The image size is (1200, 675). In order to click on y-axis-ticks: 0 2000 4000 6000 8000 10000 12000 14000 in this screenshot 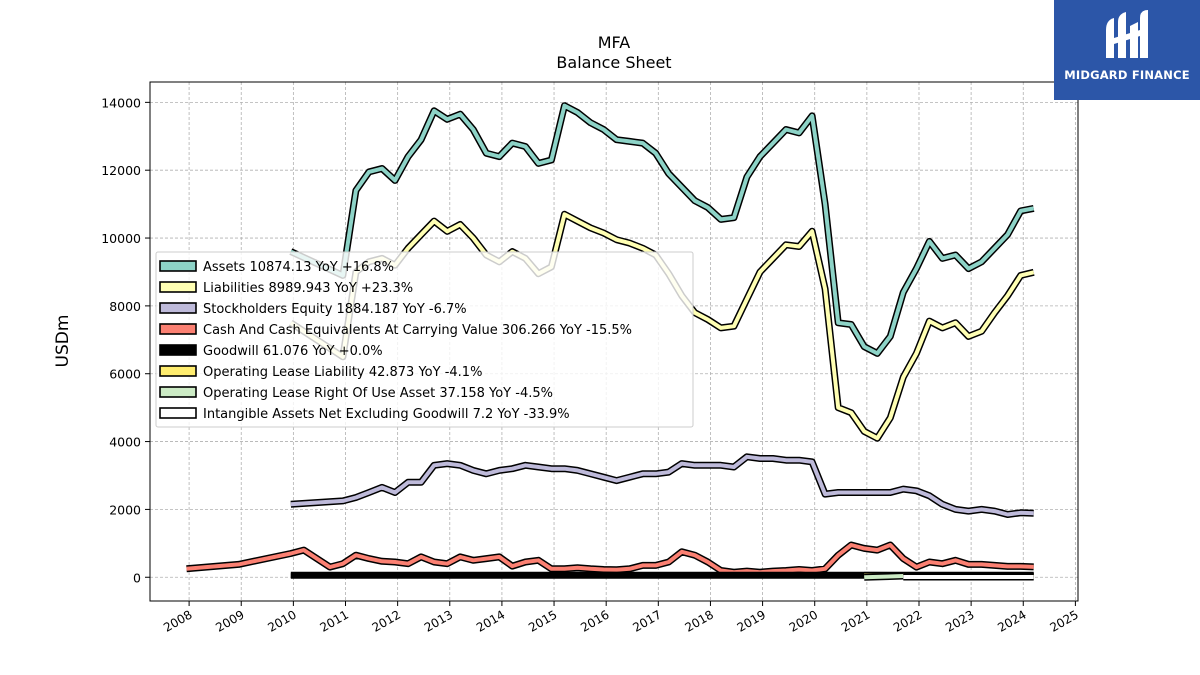, I will do `click(125, 340)`.